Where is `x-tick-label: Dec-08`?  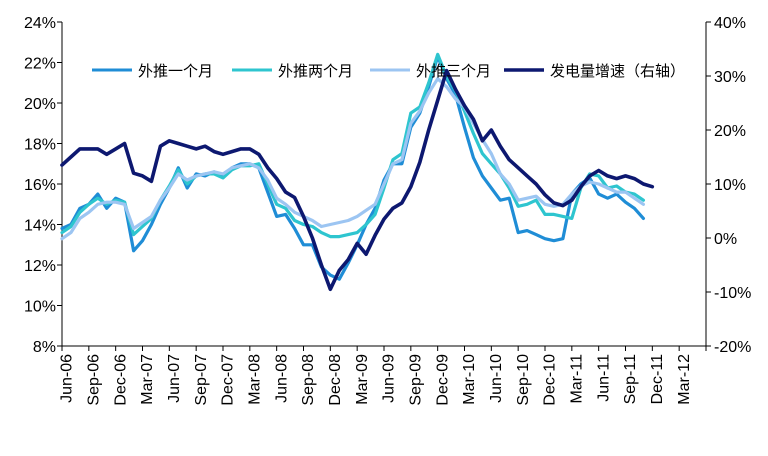 x-tick-label: Dec-08 is located at coordinates (335, 380).